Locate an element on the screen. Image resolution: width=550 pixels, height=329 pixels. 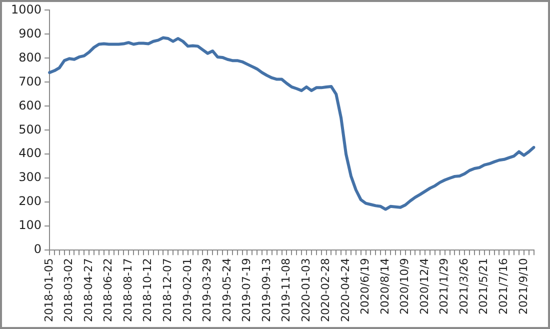
x-tick-label: 2018-12-07 is located at coordinates (167, 290).